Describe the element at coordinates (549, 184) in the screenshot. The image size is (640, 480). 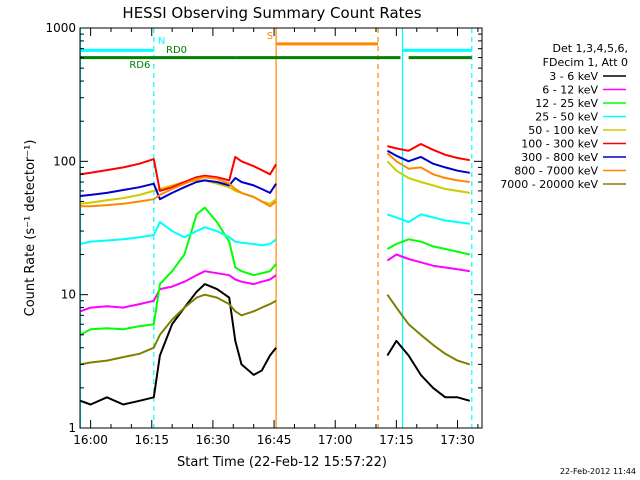
I see `legend-entry-label-8: 7000 - 20000 keV` at that location.